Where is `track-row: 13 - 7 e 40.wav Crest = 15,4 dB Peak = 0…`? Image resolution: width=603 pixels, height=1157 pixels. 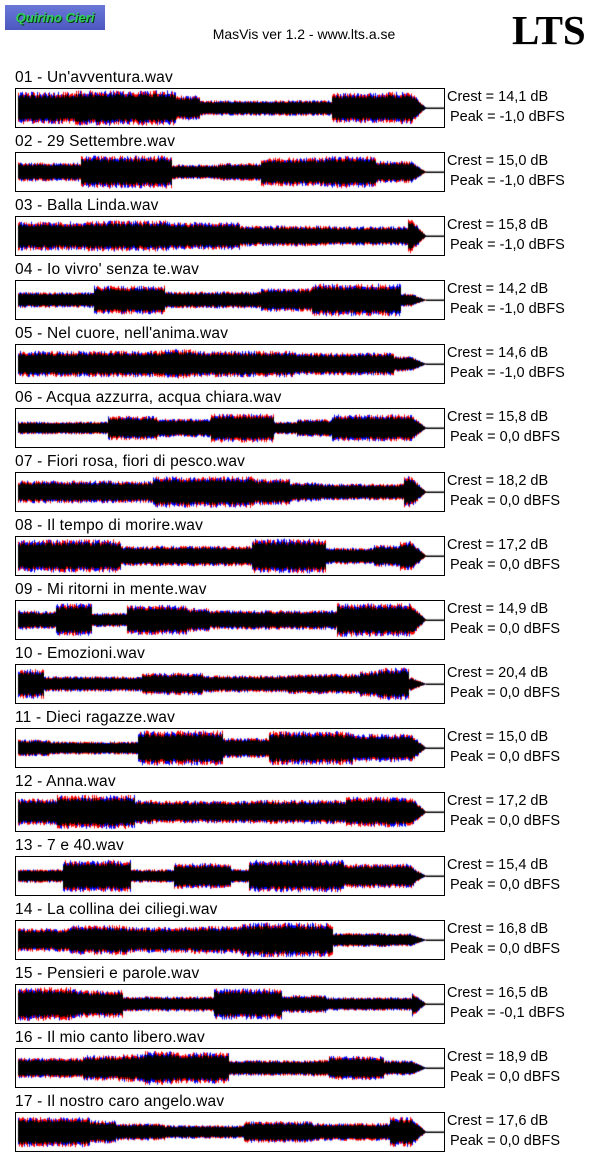
track-row: 13 - 7 e 40.wav Crest = 15,4 dB Peak = 0… is located at coordinates (301, 869).